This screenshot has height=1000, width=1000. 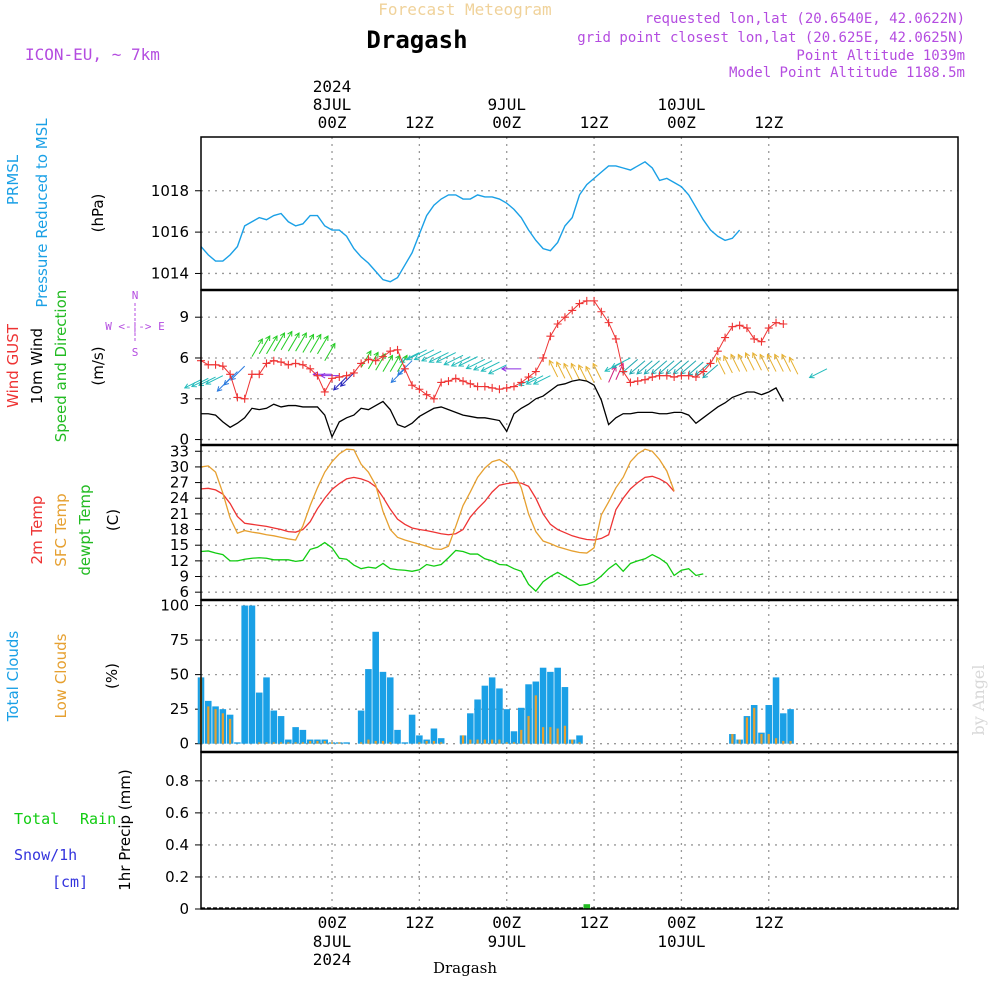 I want to click on y-tick-label: 21, so click(x=179, y=514).